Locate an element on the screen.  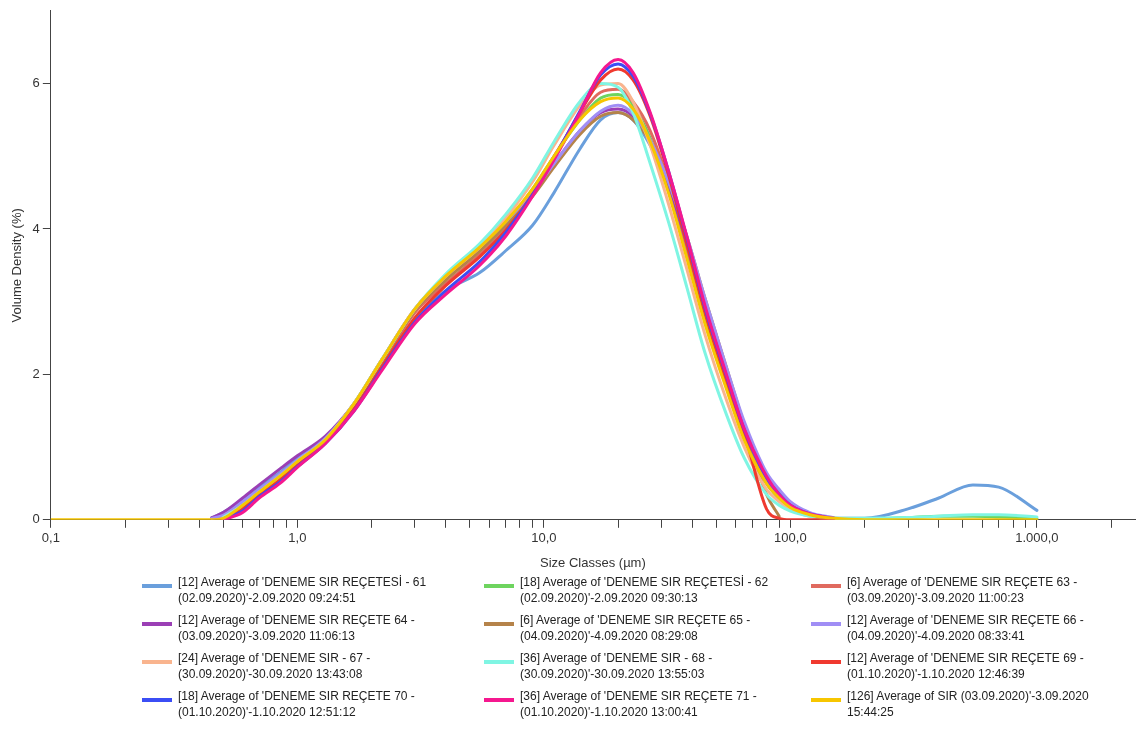
legend-label: [12] Average of 'DENEME SIR REÇETE 64 - (03.09.2020)'-3.09.2020 11:06:13 is located at coordinates (297, 628).